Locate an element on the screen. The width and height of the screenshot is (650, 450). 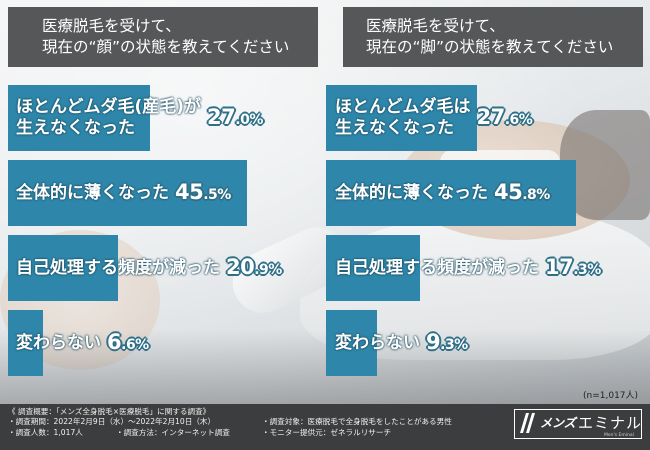
bar-value-face-3: 6.6% is located at coordinates (128, 342).